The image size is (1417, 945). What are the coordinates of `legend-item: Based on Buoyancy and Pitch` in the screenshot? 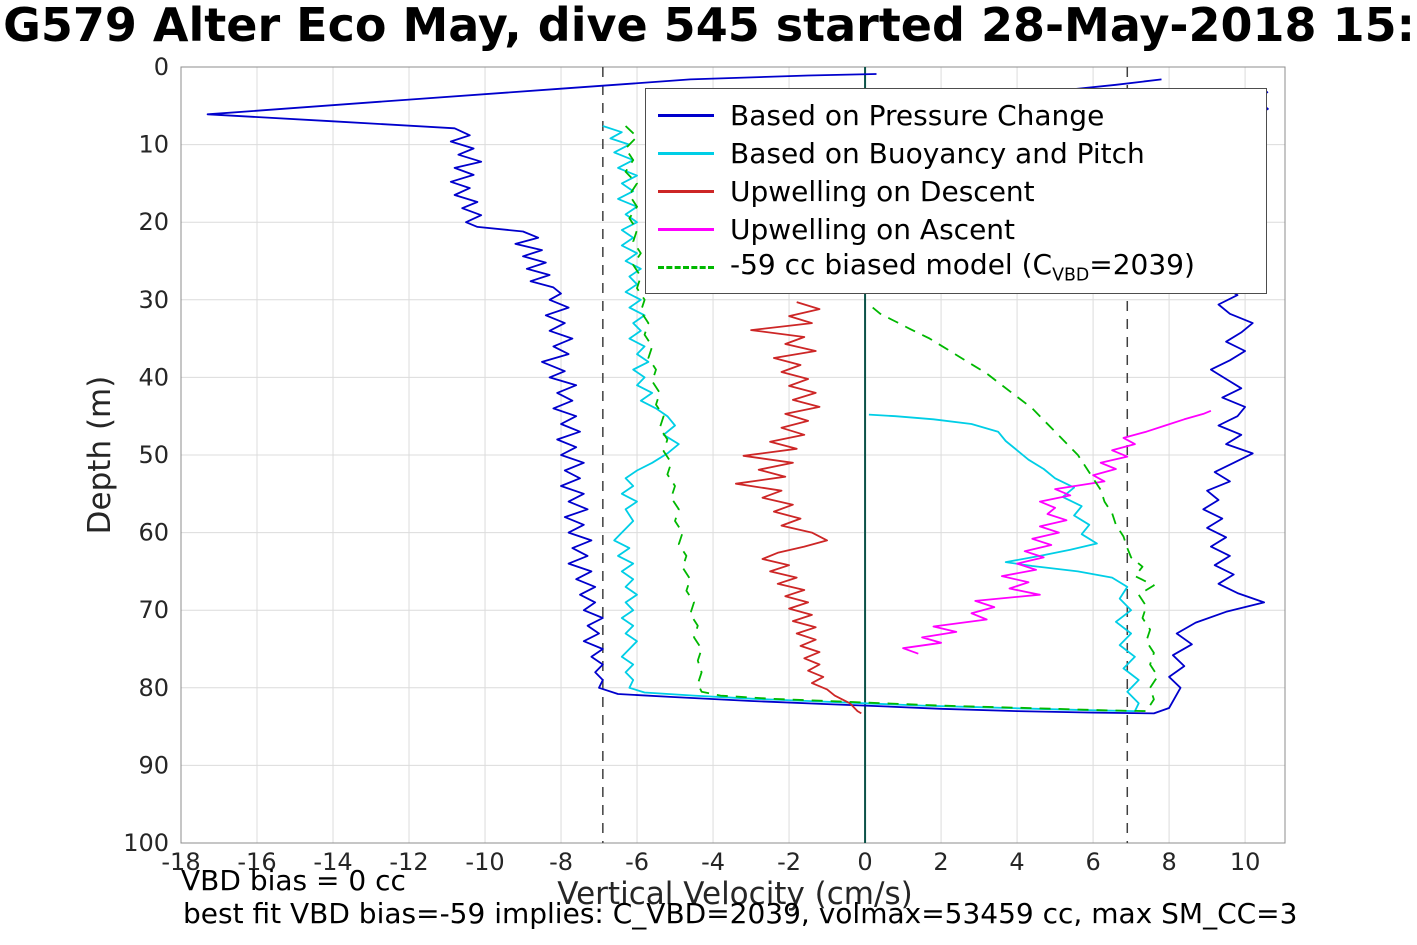 It's located at (956, 153).